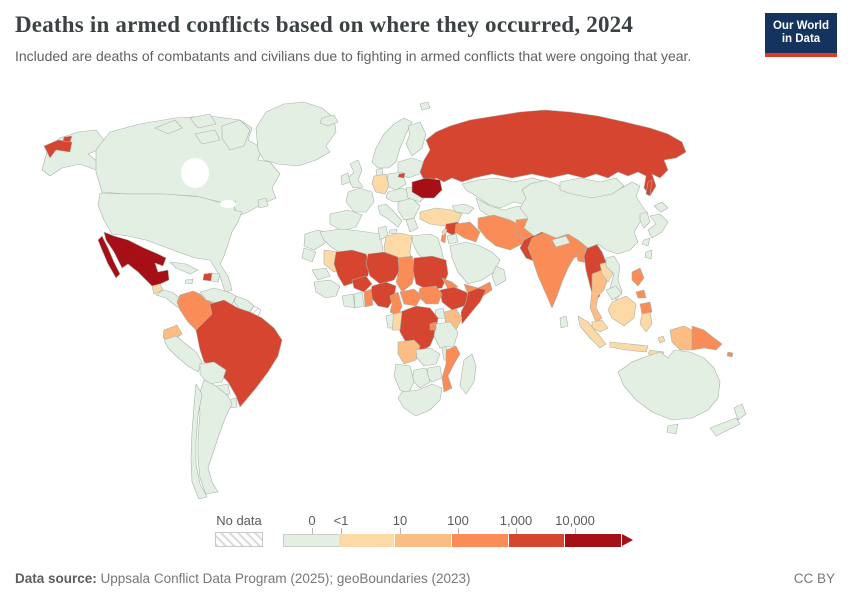  What do you see at coordinates (446, 335) in the screenshot?
I see `country-tanzania` at bounding box center [446, 335].